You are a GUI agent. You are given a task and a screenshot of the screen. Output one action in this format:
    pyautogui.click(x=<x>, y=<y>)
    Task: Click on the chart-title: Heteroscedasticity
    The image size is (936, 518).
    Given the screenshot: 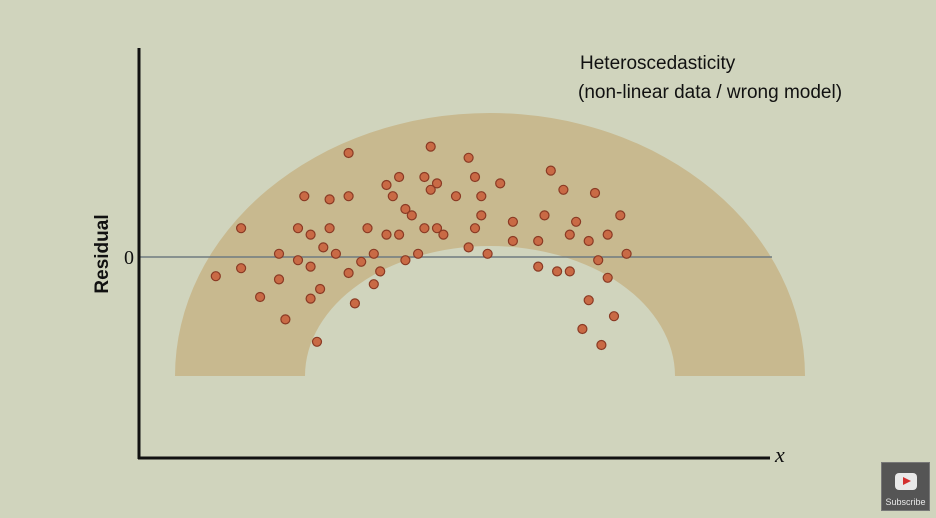 What is the action you would take?
    pyautogui.click(x=658, y=63)
    